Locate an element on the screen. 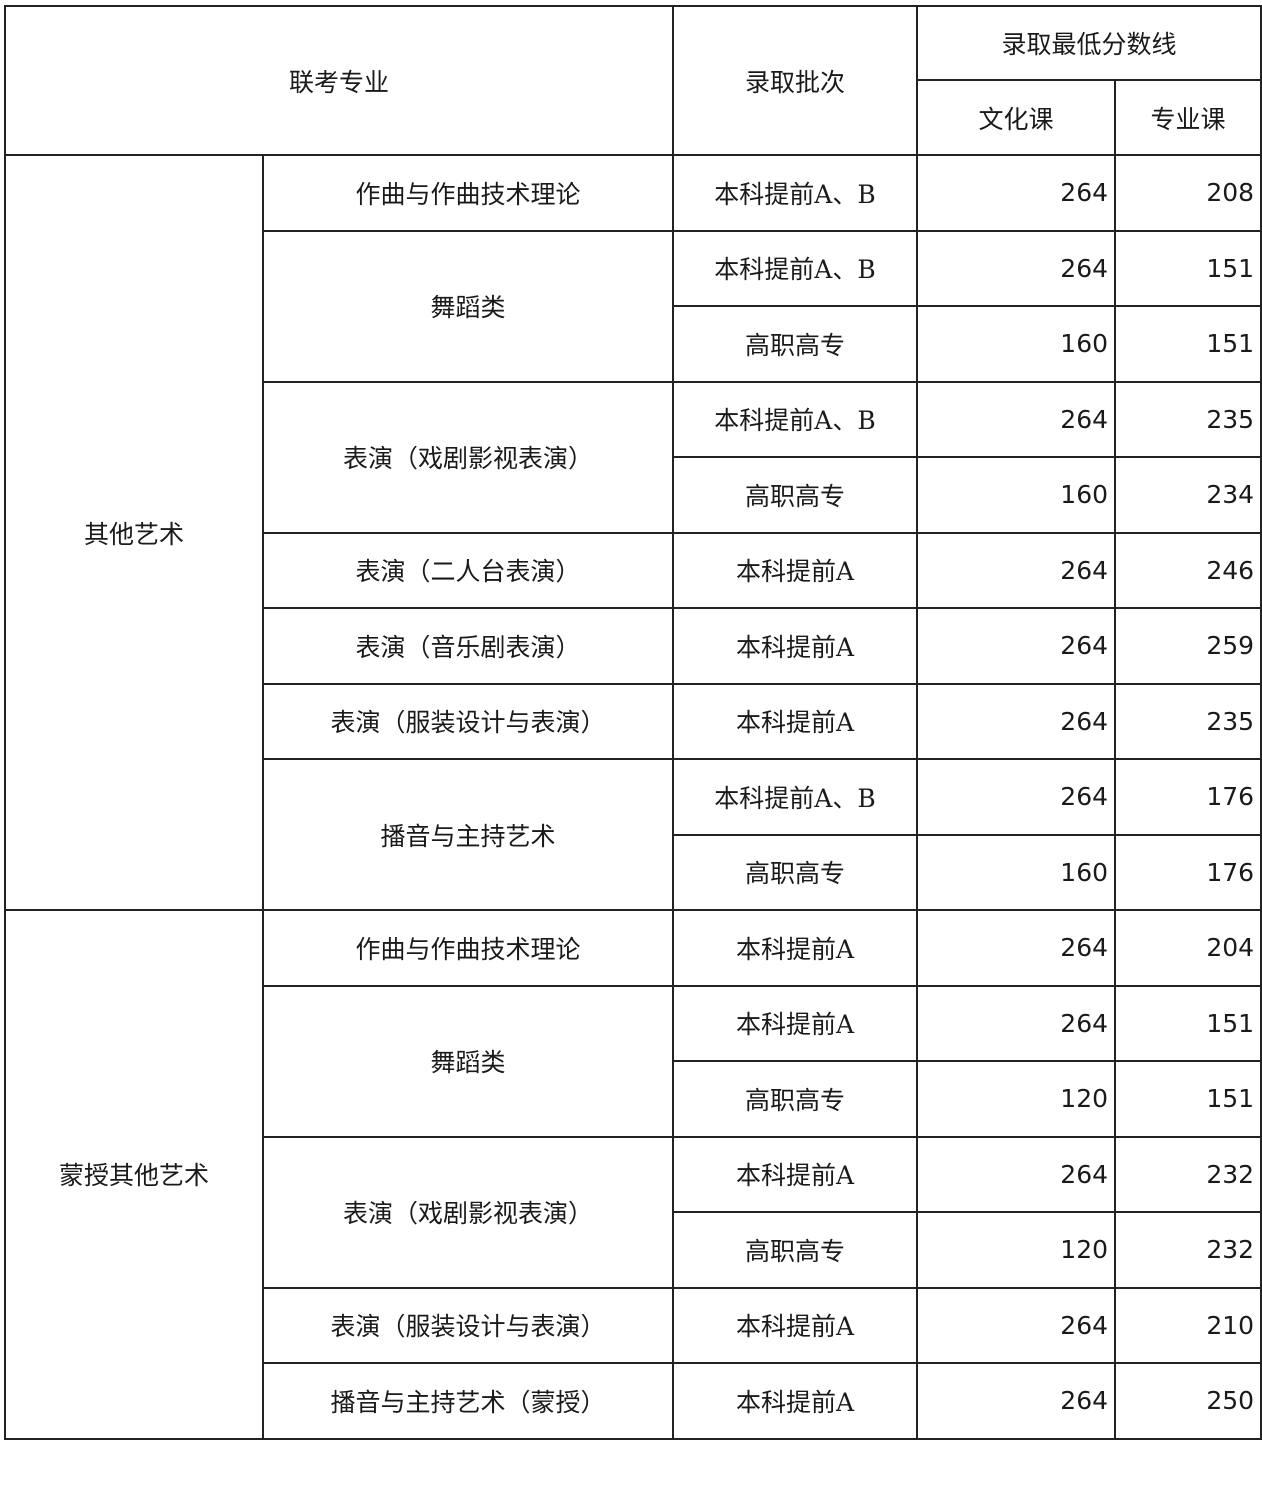 Image resolution: width=1262 pixels, height=1488 pixels. header-culture: 文化课 is located at coordinates (1016, 117).